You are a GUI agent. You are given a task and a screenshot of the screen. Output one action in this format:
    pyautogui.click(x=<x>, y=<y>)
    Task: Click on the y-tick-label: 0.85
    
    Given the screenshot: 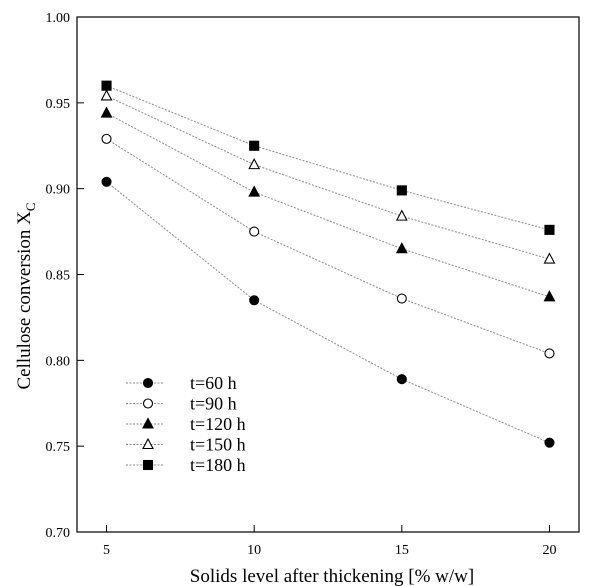 What is the action you would take?
    pyautogui.click(x=58, y=276)
    